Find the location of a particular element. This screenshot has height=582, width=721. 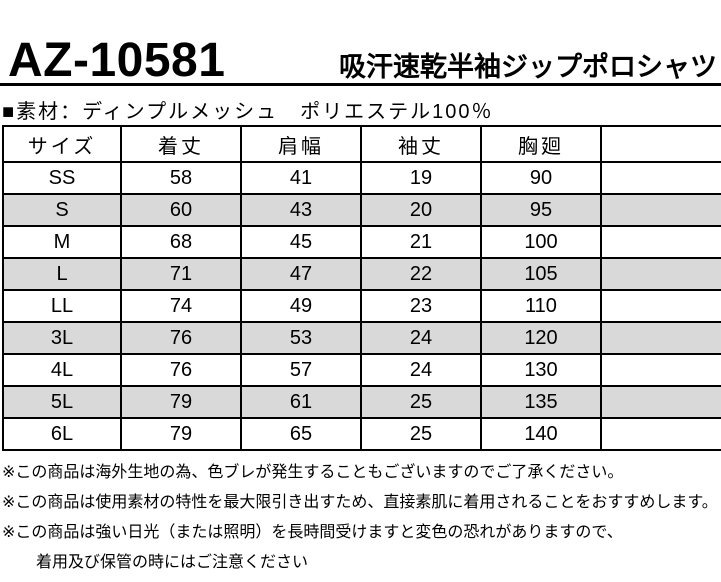

table-row-ll: LL 74 49 23 110 is located at coordinates (361, 306).